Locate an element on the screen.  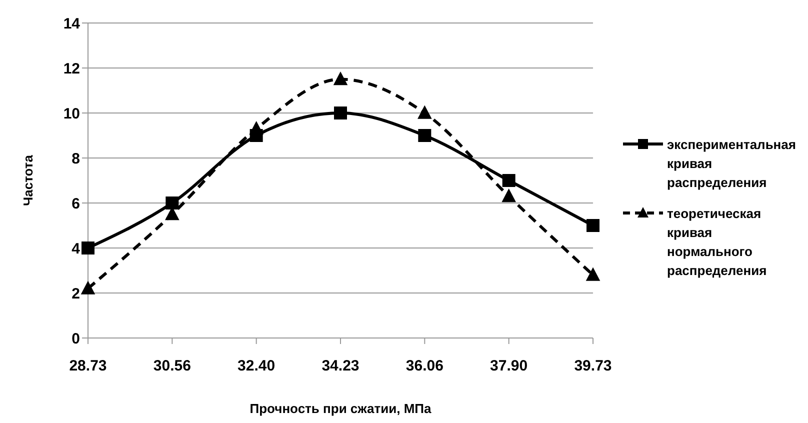
x-tick-label: 37.90 is located at coordinates (509, 366).